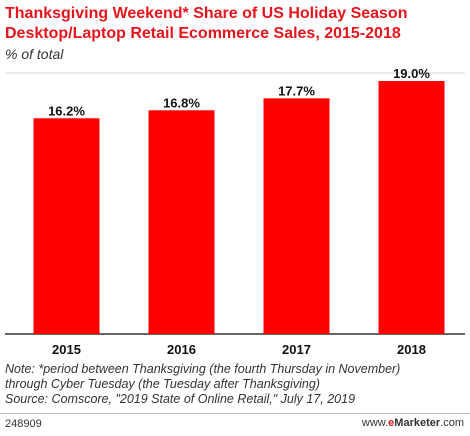 This screenshot has width=470, height=436. Describe the element at coordinates (296, 216) in the screenshot. I see `bar-2017` at that location.